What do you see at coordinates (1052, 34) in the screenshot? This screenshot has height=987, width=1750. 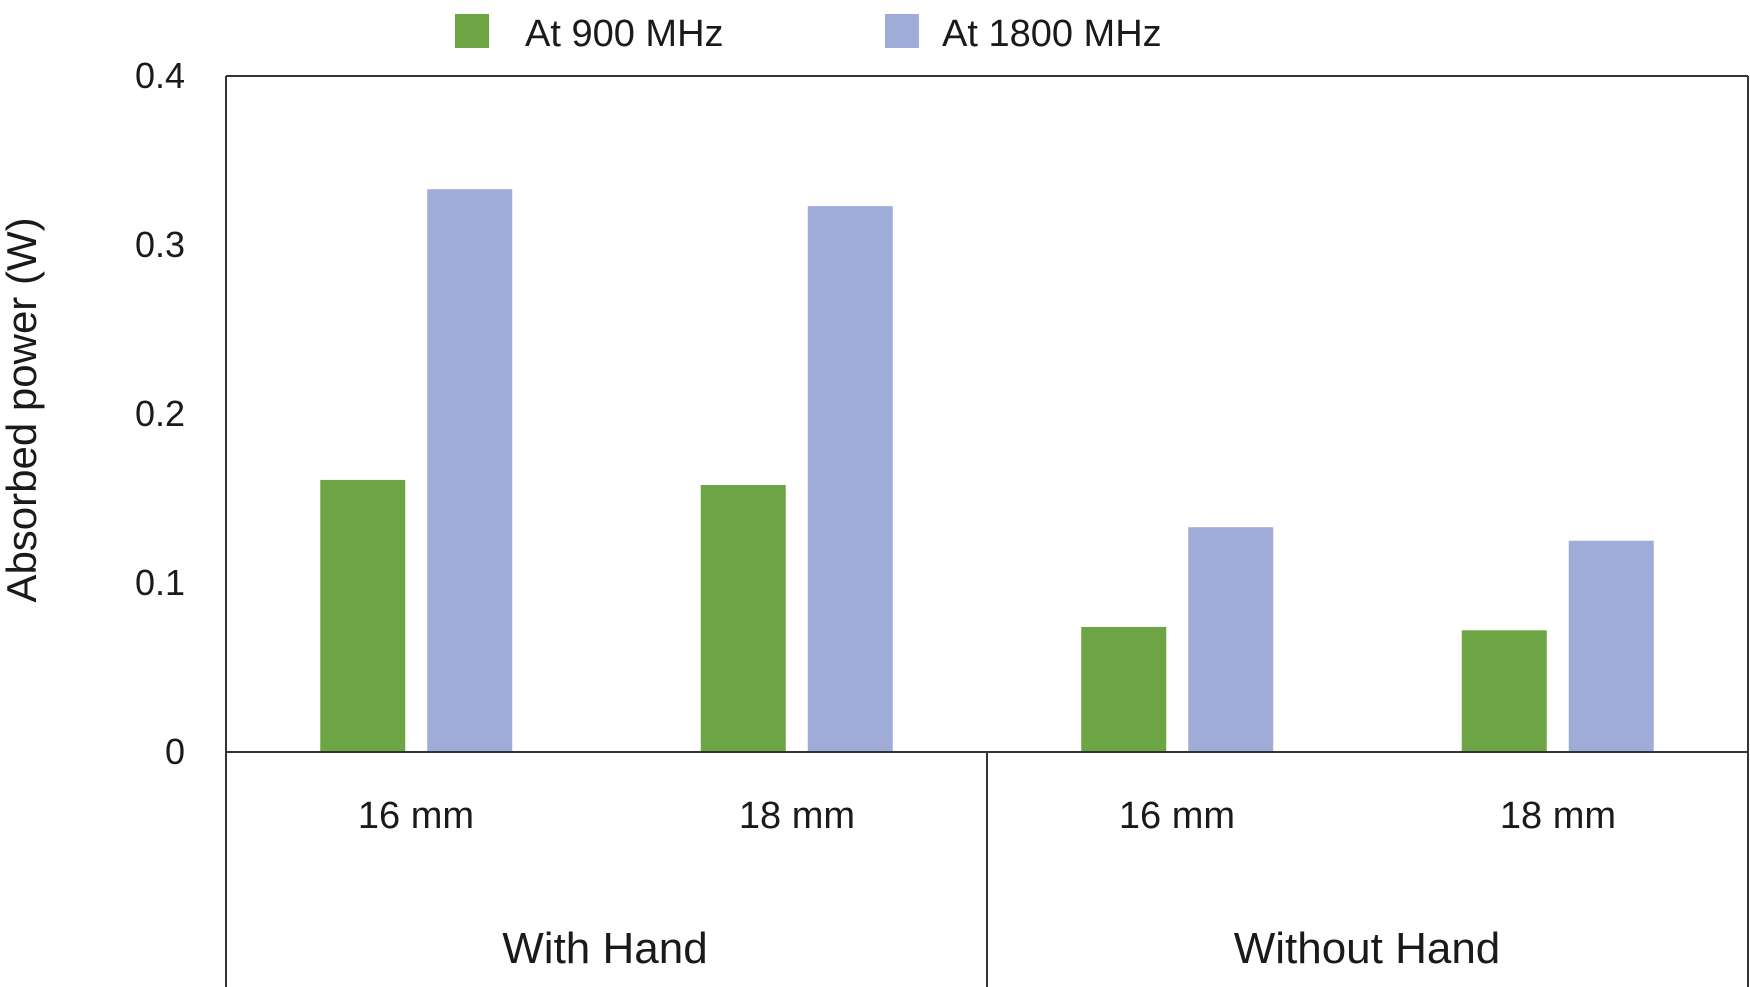 I see `legend-label-1800: At 1800 MHz` at bounding box center [1052, 34].